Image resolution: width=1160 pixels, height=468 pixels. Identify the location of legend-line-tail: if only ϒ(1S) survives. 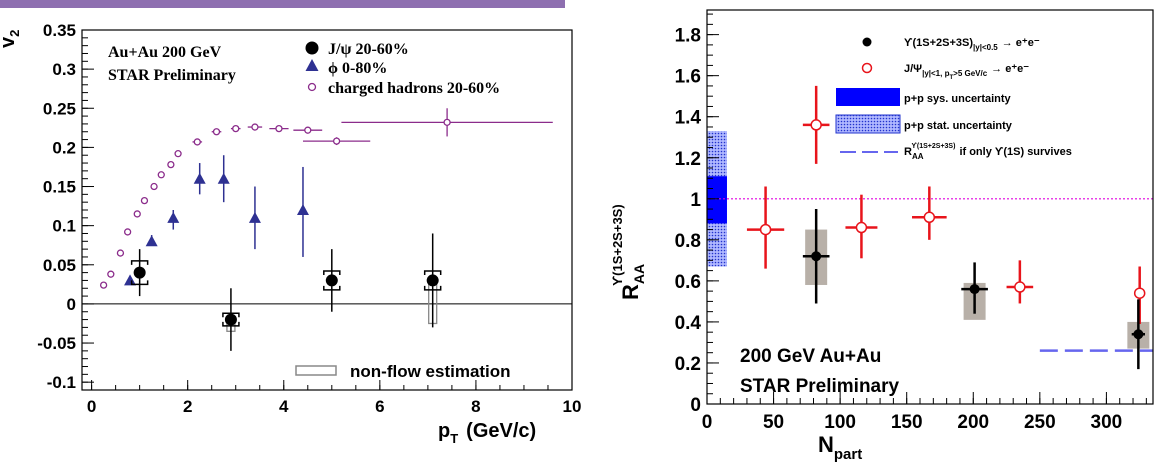
(1015, 152).